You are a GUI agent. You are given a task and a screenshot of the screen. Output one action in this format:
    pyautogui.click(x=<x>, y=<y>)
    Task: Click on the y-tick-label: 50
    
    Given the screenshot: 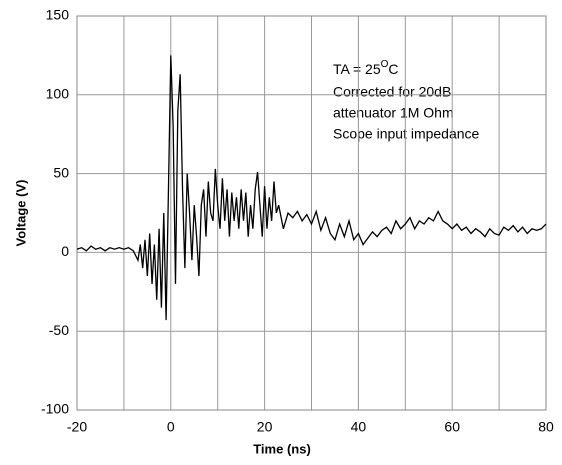 What is the action you would take?
    pyautogui.click(x=61, y=172)
    